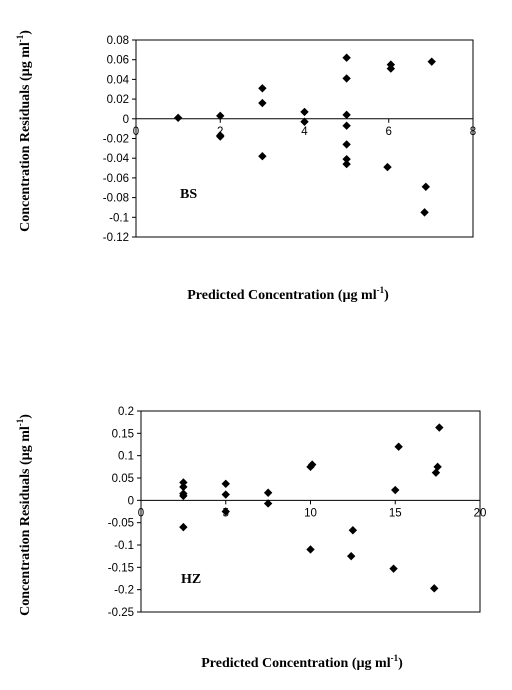 The height and width of the screenshot is (690, 512). What do you see at coordinates (389, 132) in the screenshot?
I see `x-tick-label: 6` at bounding box center [389, 132].